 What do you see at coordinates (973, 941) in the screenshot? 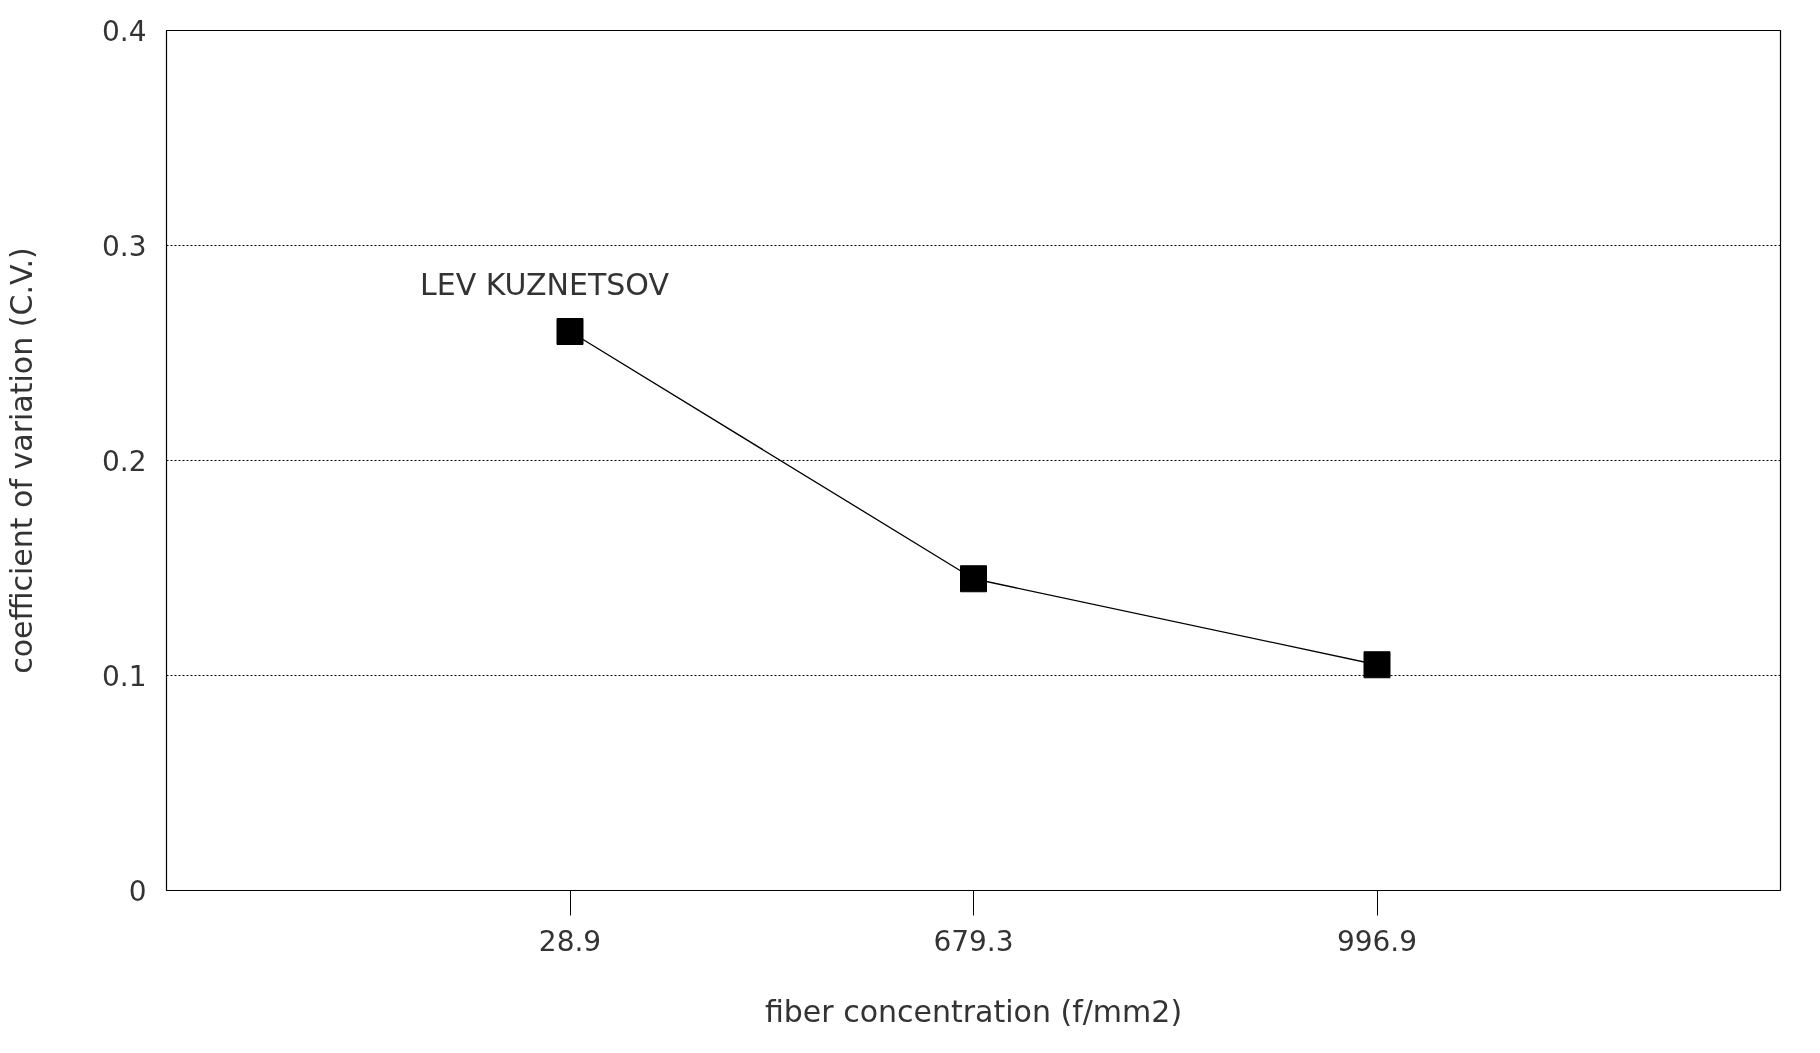
I see `x-tick-label: 679.3` at bounding box center [973, 941].